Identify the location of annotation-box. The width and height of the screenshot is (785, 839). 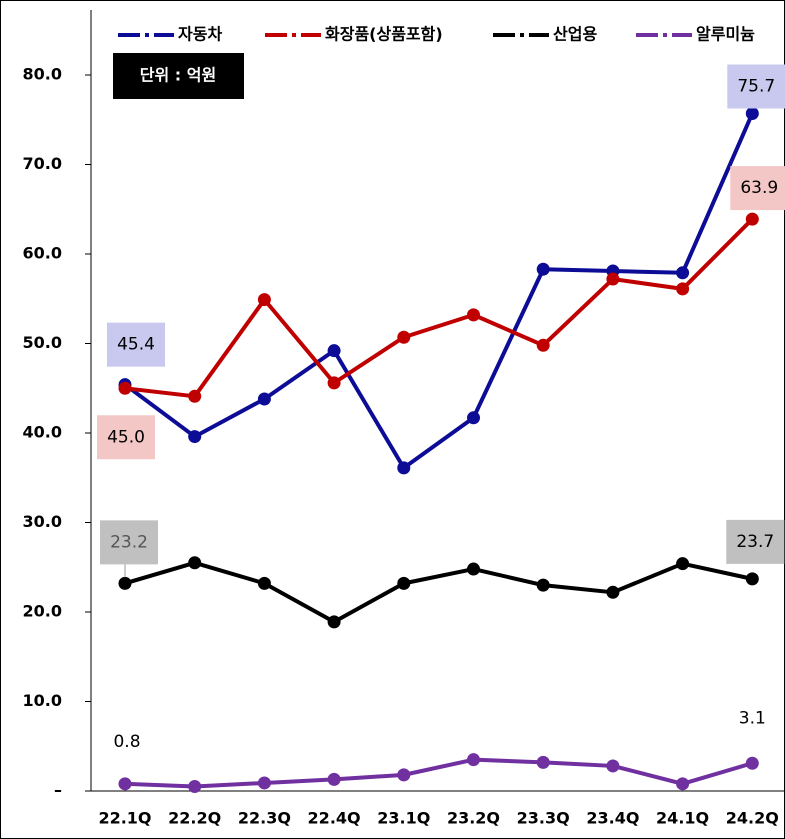
(178, 76).